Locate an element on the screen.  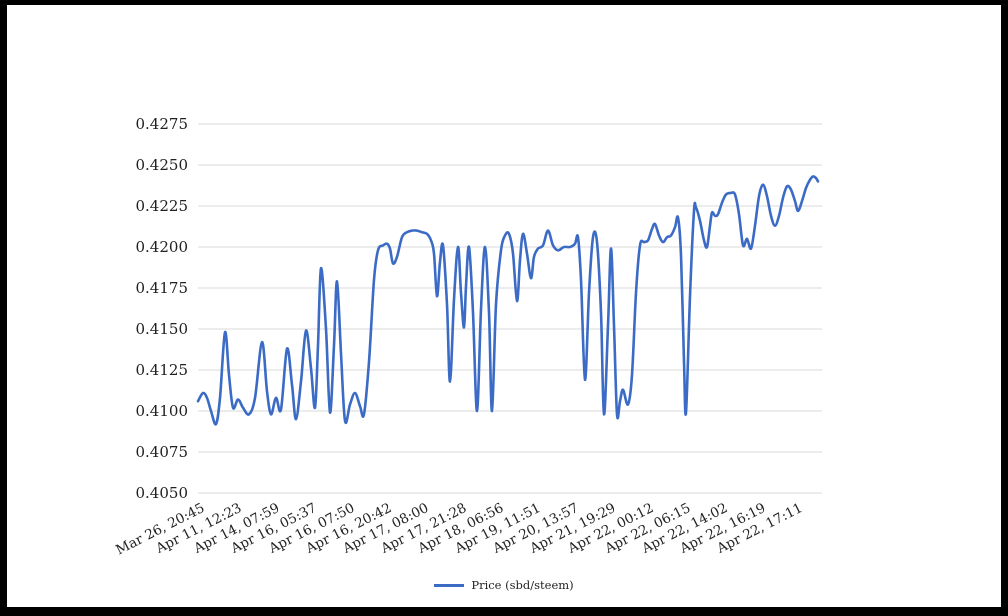
legend: Price (sbd/steem) is located at coordinates (504, 585).